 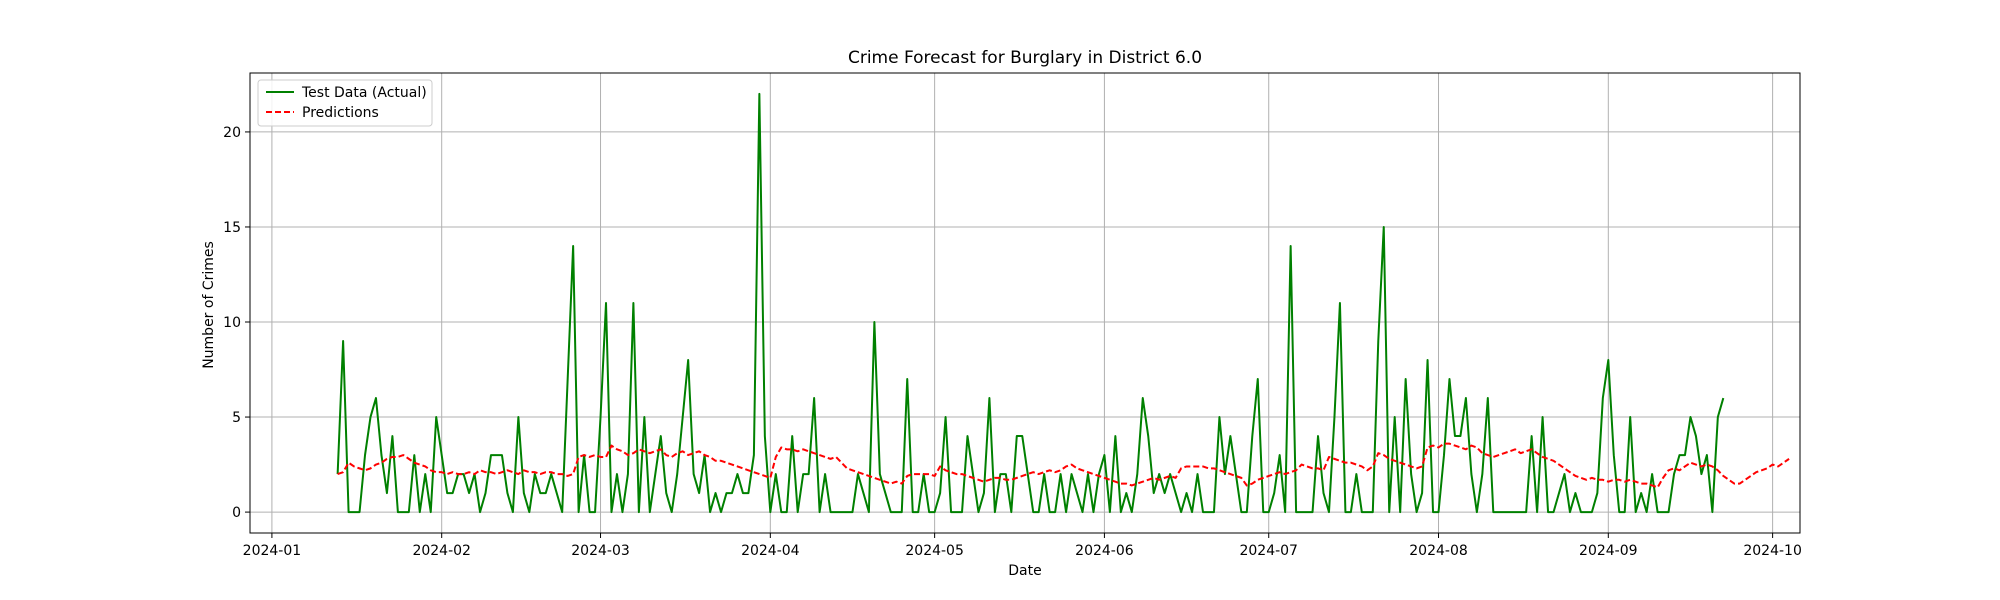 I want to click on x-tick-label: 2024-09, so click(x=1608, y=551).